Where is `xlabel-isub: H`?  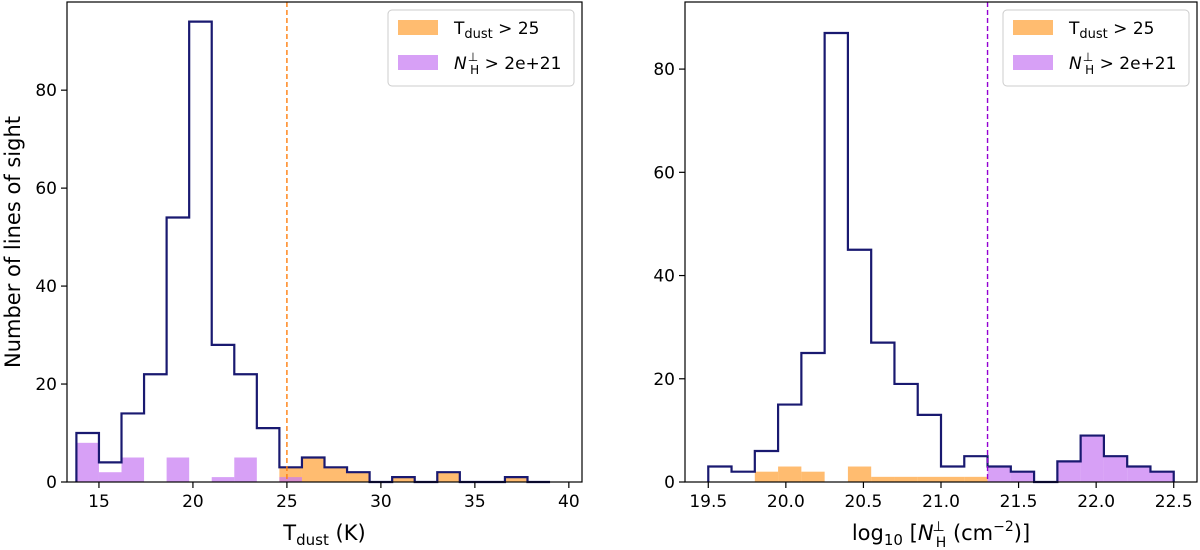
xlabel-isub: H is located at coordinates (941, 542).